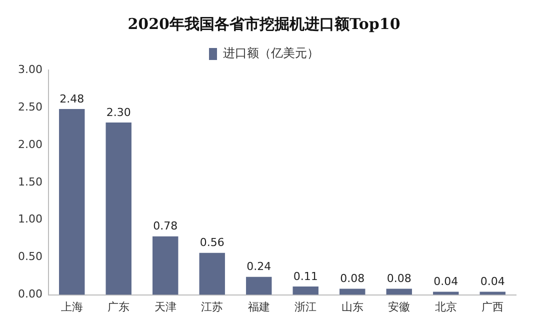 Image resolution: width=534 pixels, height=336 pixels. What do you see at coordinates (259, 267) in the screenshot?
I see `data-label: 0.24` at bounding box center [259, 267].